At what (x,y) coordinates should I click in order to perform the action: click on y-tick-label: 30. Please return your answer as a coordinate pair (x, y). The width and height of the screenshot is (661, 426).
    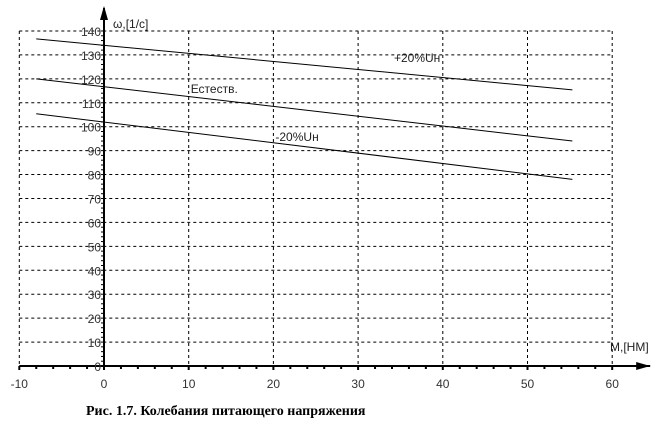
    Looking at the image, I should click on (95, 295).